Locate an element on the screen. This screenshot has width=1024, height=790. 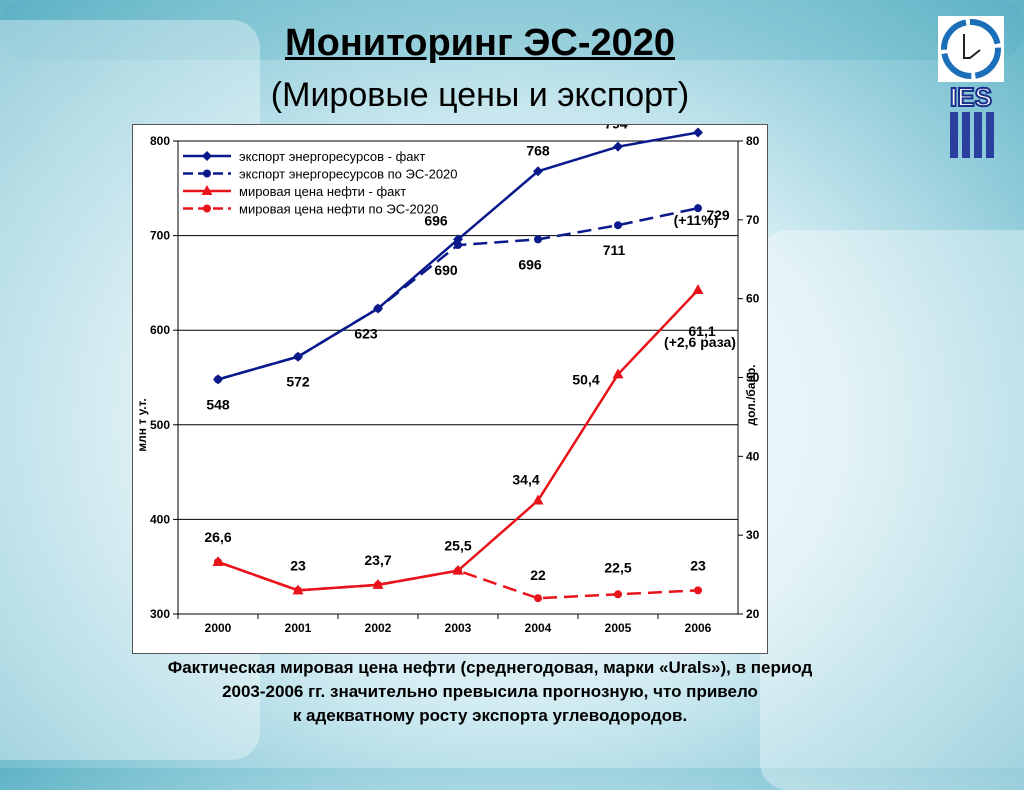
right-tick-label: 20 is located at coordinates (753, 614).